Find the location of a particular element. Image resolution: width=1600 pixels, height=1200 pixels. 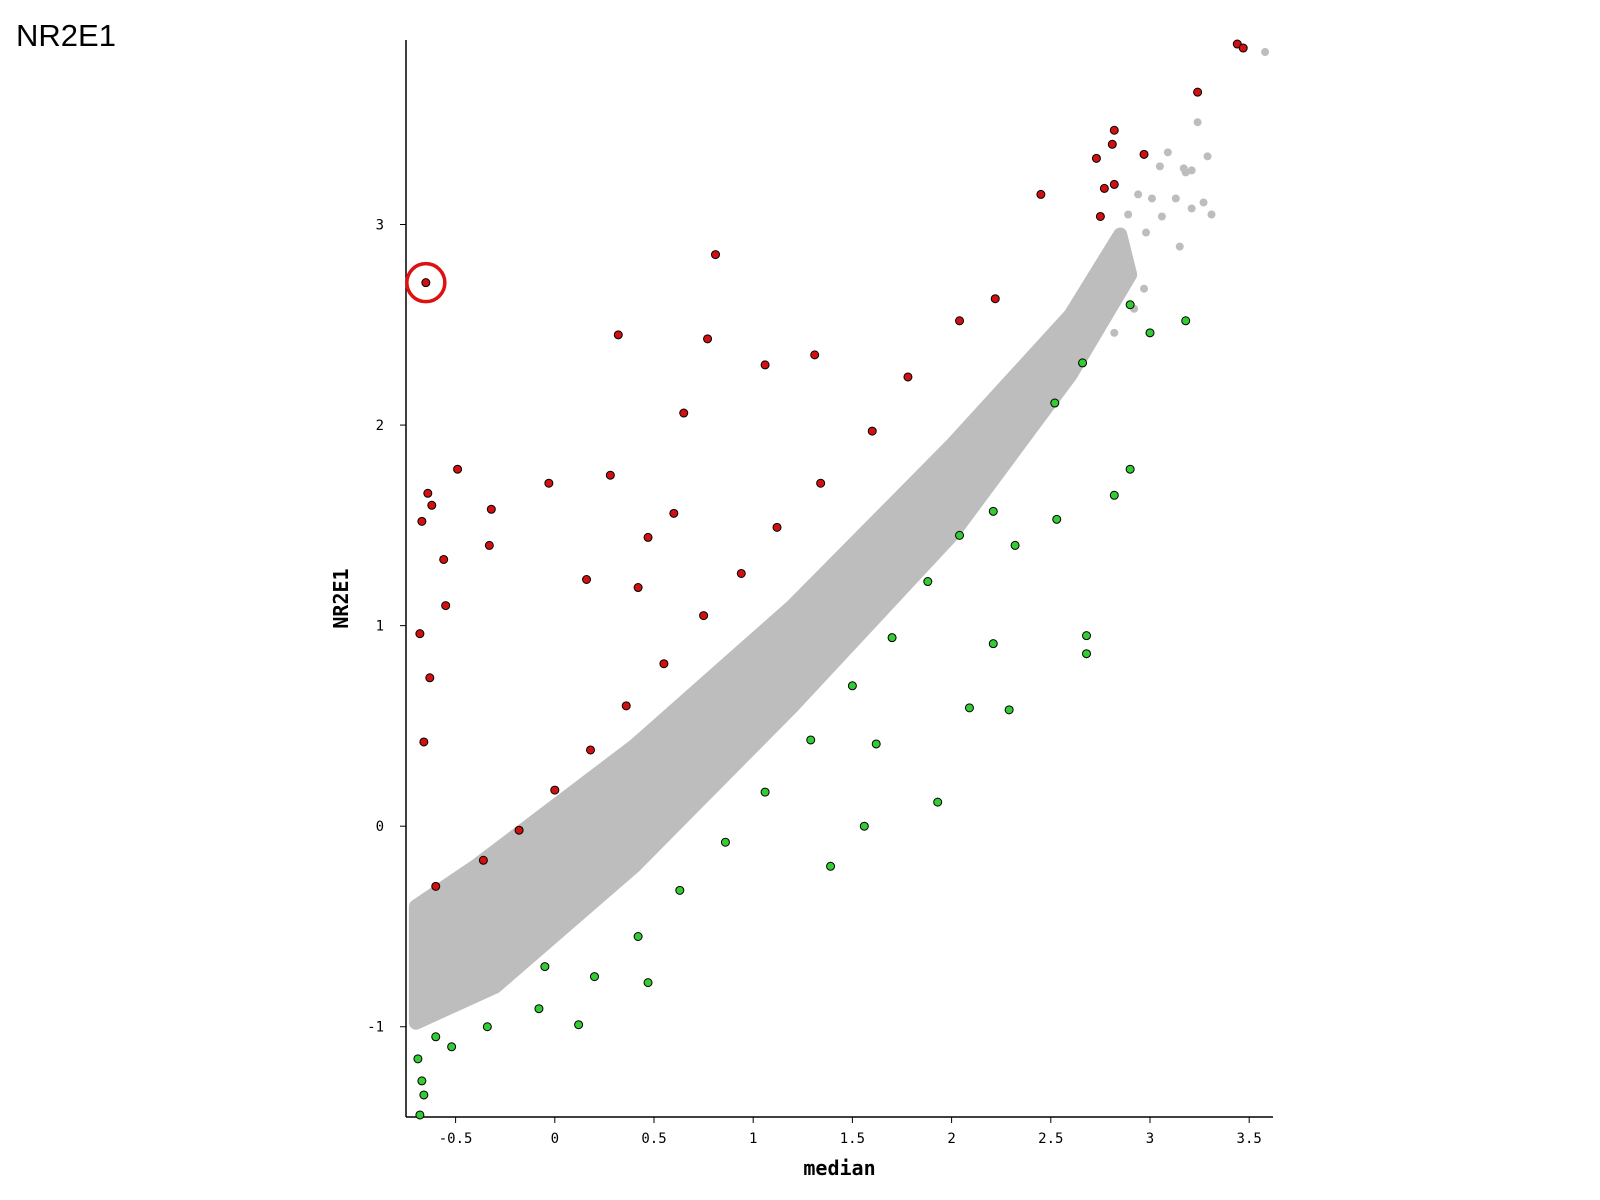

x-tick-label: 0.5 is located at coordinates (653, 1139).